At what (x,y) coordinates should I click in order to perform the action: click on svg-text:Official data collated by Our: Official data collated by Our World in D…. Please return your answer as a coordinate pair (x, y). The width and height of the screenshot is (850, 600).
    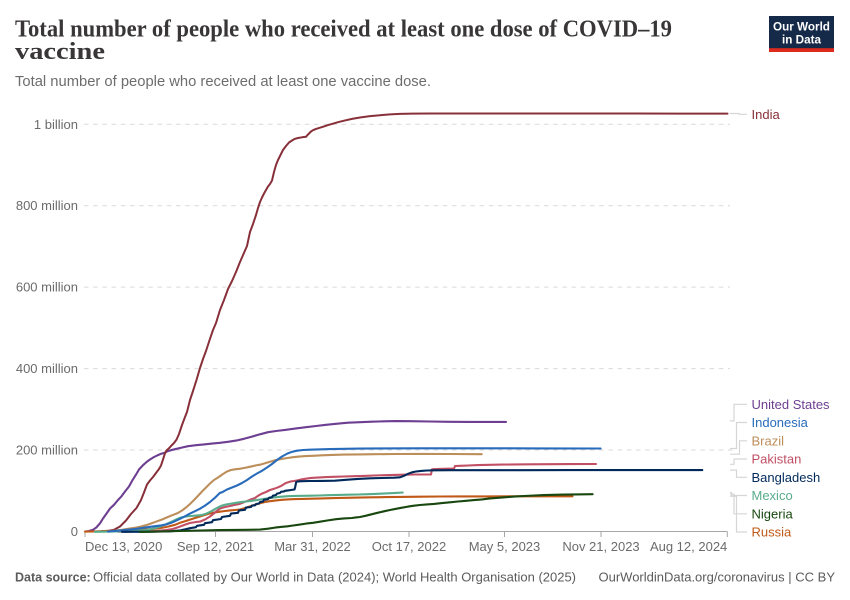
    Looking at the image, I should click on (334, 577).